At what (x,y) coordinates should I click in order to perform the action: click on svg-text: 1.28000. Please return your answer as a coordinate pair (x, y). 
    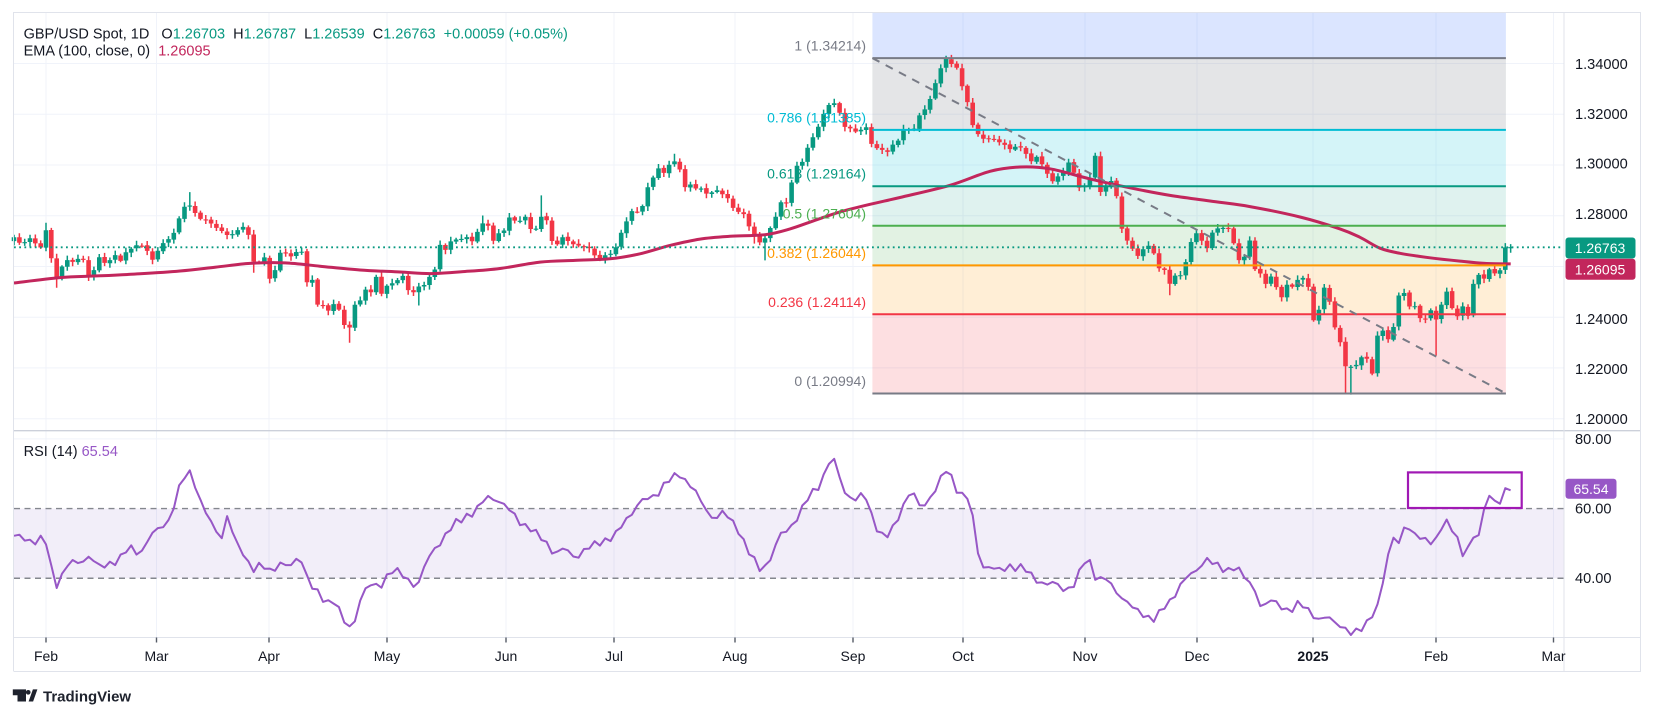
    Looking at the image, I should click on (1601, 215).